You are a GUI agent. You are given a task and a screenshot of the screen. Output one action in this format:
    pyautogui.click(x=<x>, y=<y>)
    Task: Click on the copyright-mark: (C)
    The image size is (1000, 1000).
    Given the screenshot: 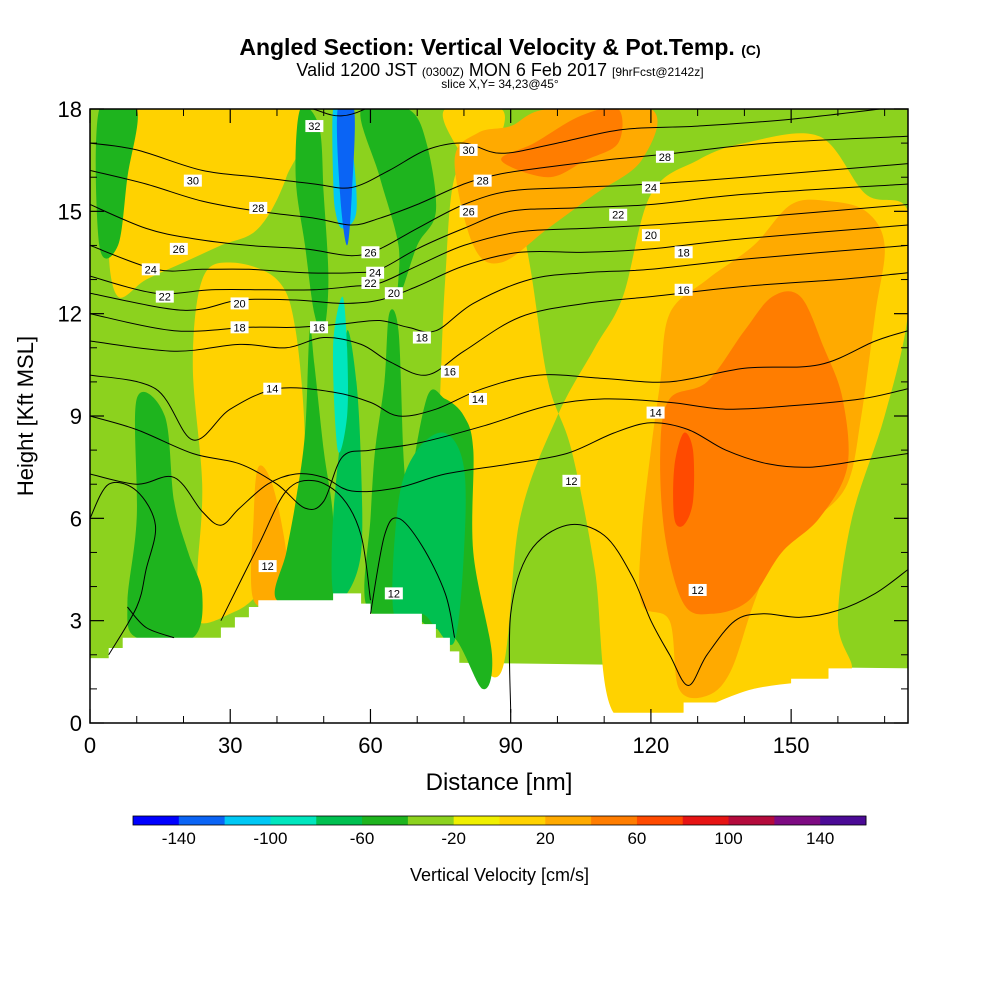 What is the action you would take?
    pyautogui.click(x=751, y=50)
    